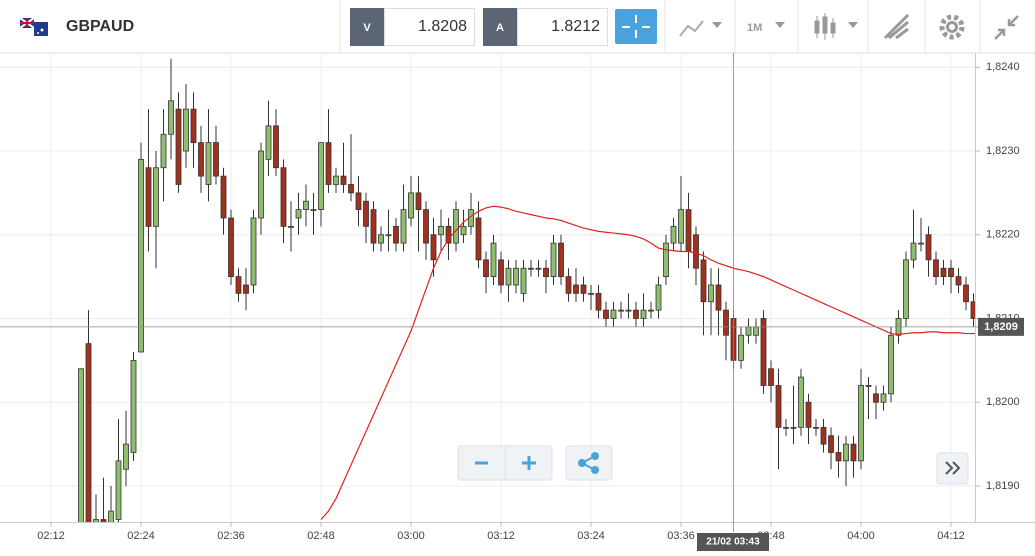  What do you see at coordinates (321, 536) in the screenshot?
I see `x-tick-label: 02:48` at bounding box center [321, 536].